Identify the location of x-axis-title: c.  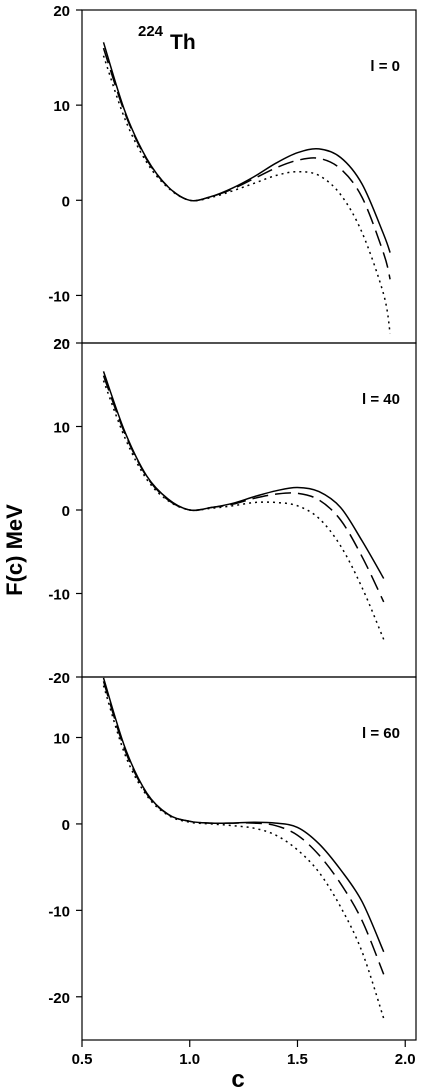
(237, 1079).